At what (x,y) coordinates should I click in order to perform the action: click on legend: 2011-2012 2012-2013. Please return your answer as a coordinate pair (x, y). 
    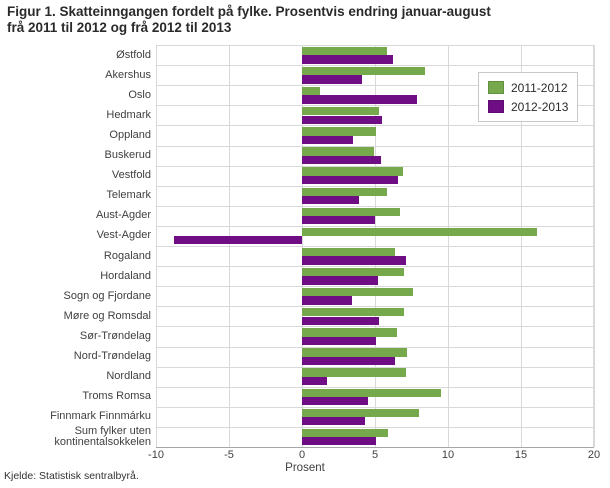
    Looking at the image, I should click on (528, 97).